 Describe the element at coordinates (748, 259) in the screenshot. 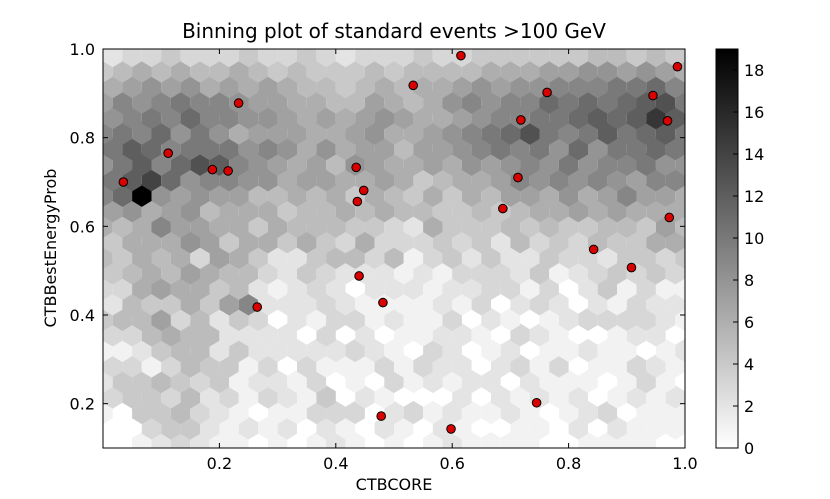

I see `colorbar-ticks: 0 2 4 6 8 10 12 14 16 18` at that location.